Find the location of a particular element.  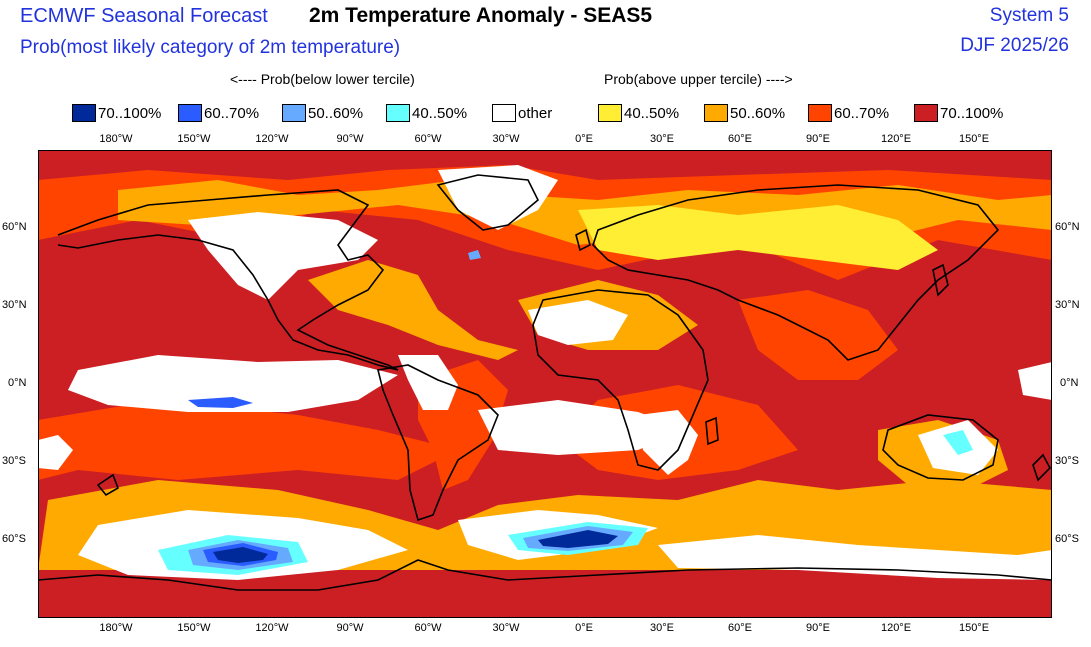

coastline-eurasia is located at coordinates (796, 272).